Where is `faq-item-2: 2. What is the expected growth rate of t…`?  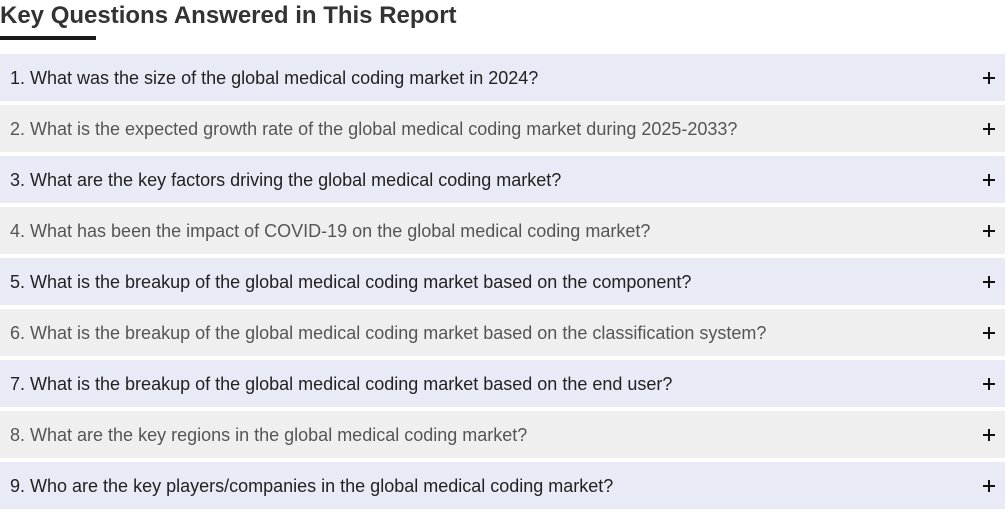
faq-item-2: 2. What is the expected growth rate of t… is located at coordinates (502, 128).